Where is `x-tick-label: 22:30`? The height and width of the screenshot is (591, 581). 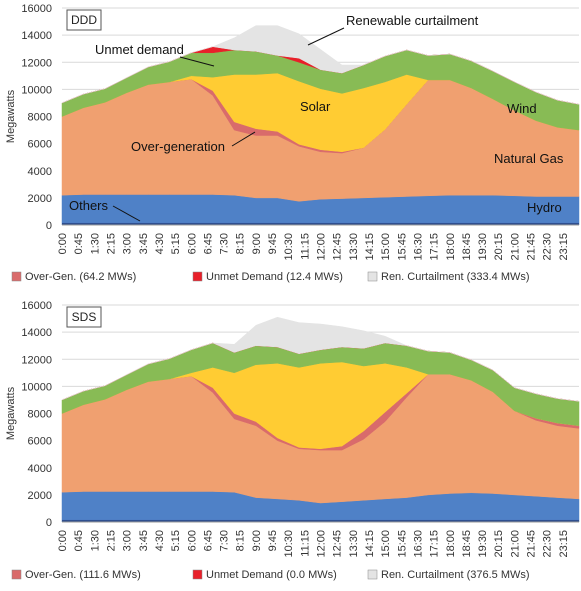
x-tick-label: 22:30 is located at coordinates (548, 247).